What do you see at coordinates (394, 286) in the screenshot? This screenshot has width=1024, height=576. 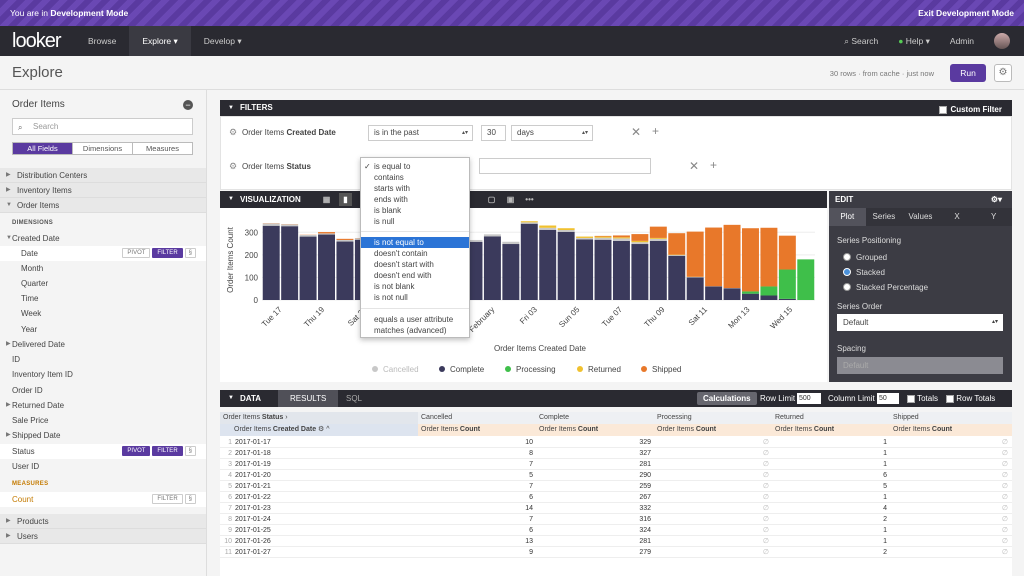 I see `dropdown-option: is not blank` at bounding box center [394, 286].